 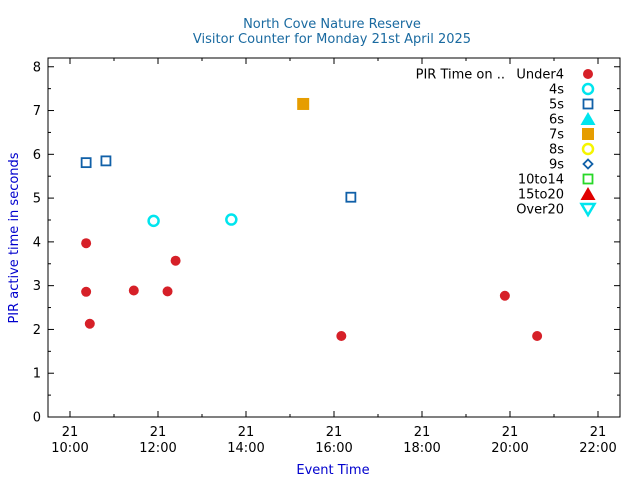 What do you see at coordinates (588, 193) in the screenshot?
I see `legend-marker-15to20` at bounding box center [588, 193].